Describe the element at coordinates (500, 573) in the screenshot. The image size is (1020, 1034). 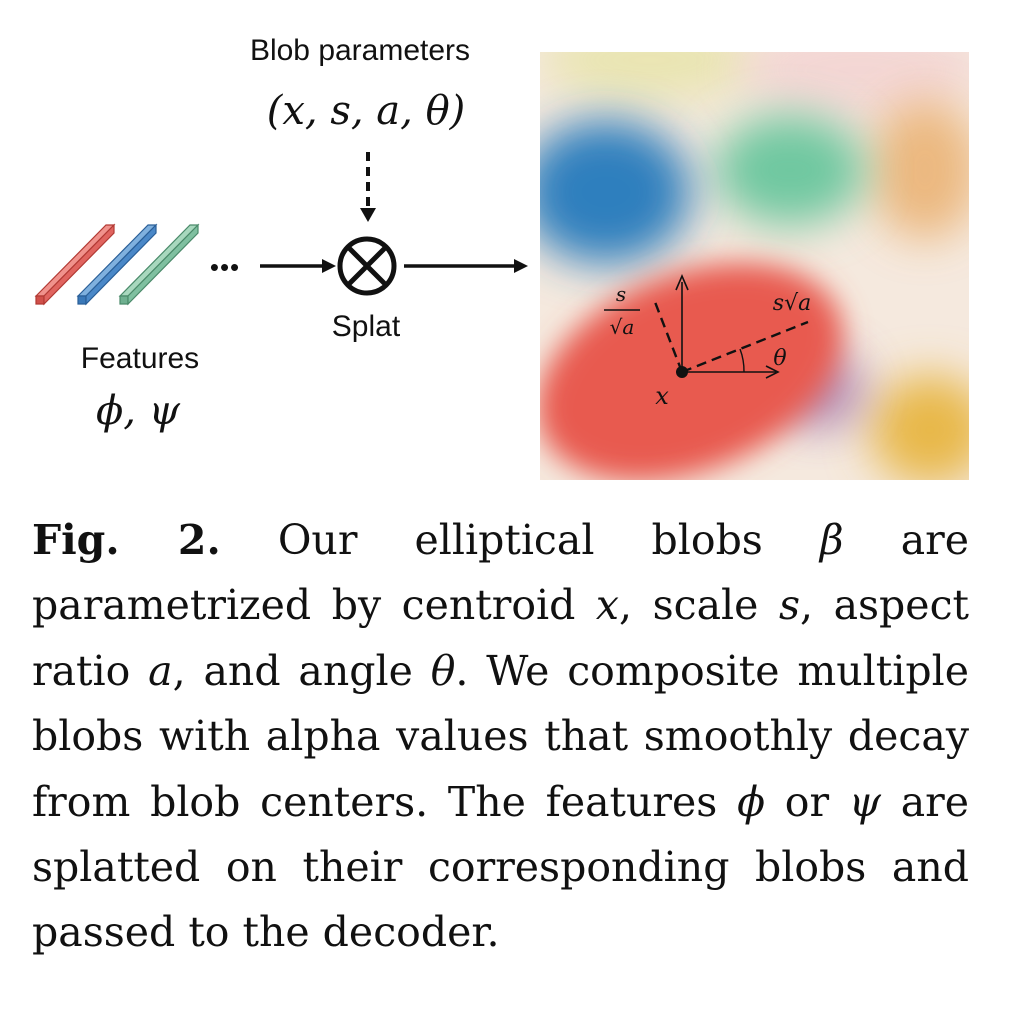
I see `caption-text-2: are parametrized by centroid` at that location.